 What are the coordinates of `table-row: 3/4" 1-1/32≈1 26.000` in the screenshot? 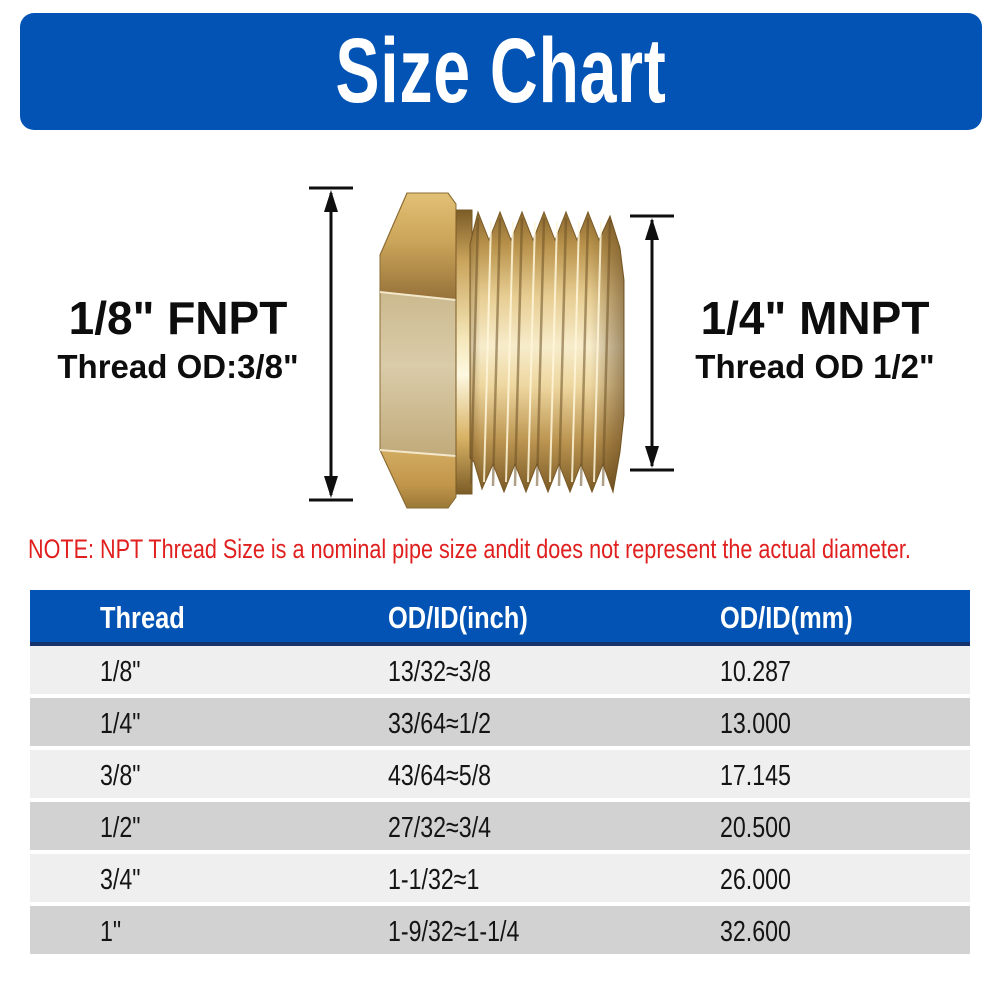 It's located at (500, 880).